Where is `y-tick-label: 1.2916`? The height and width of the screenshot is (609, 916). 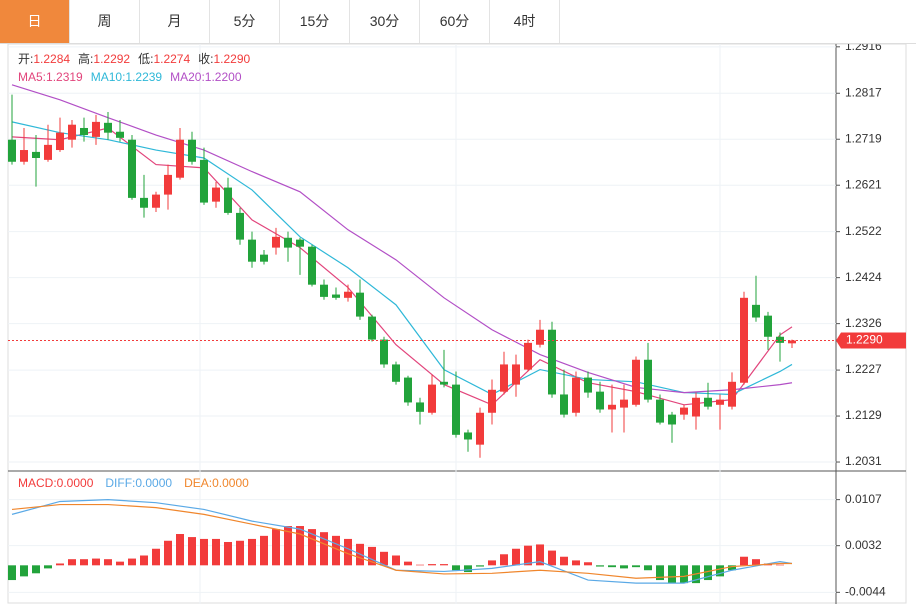
y-tick-label: 1.2916 is located at coordinates (863, 48).